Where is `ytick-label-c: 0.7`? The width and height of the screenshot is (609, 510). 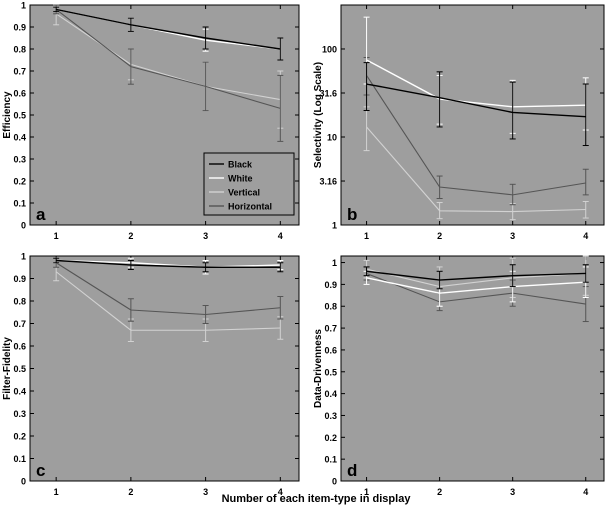
ytick-label-c: 0.7 is located at coordinates (19, 324).